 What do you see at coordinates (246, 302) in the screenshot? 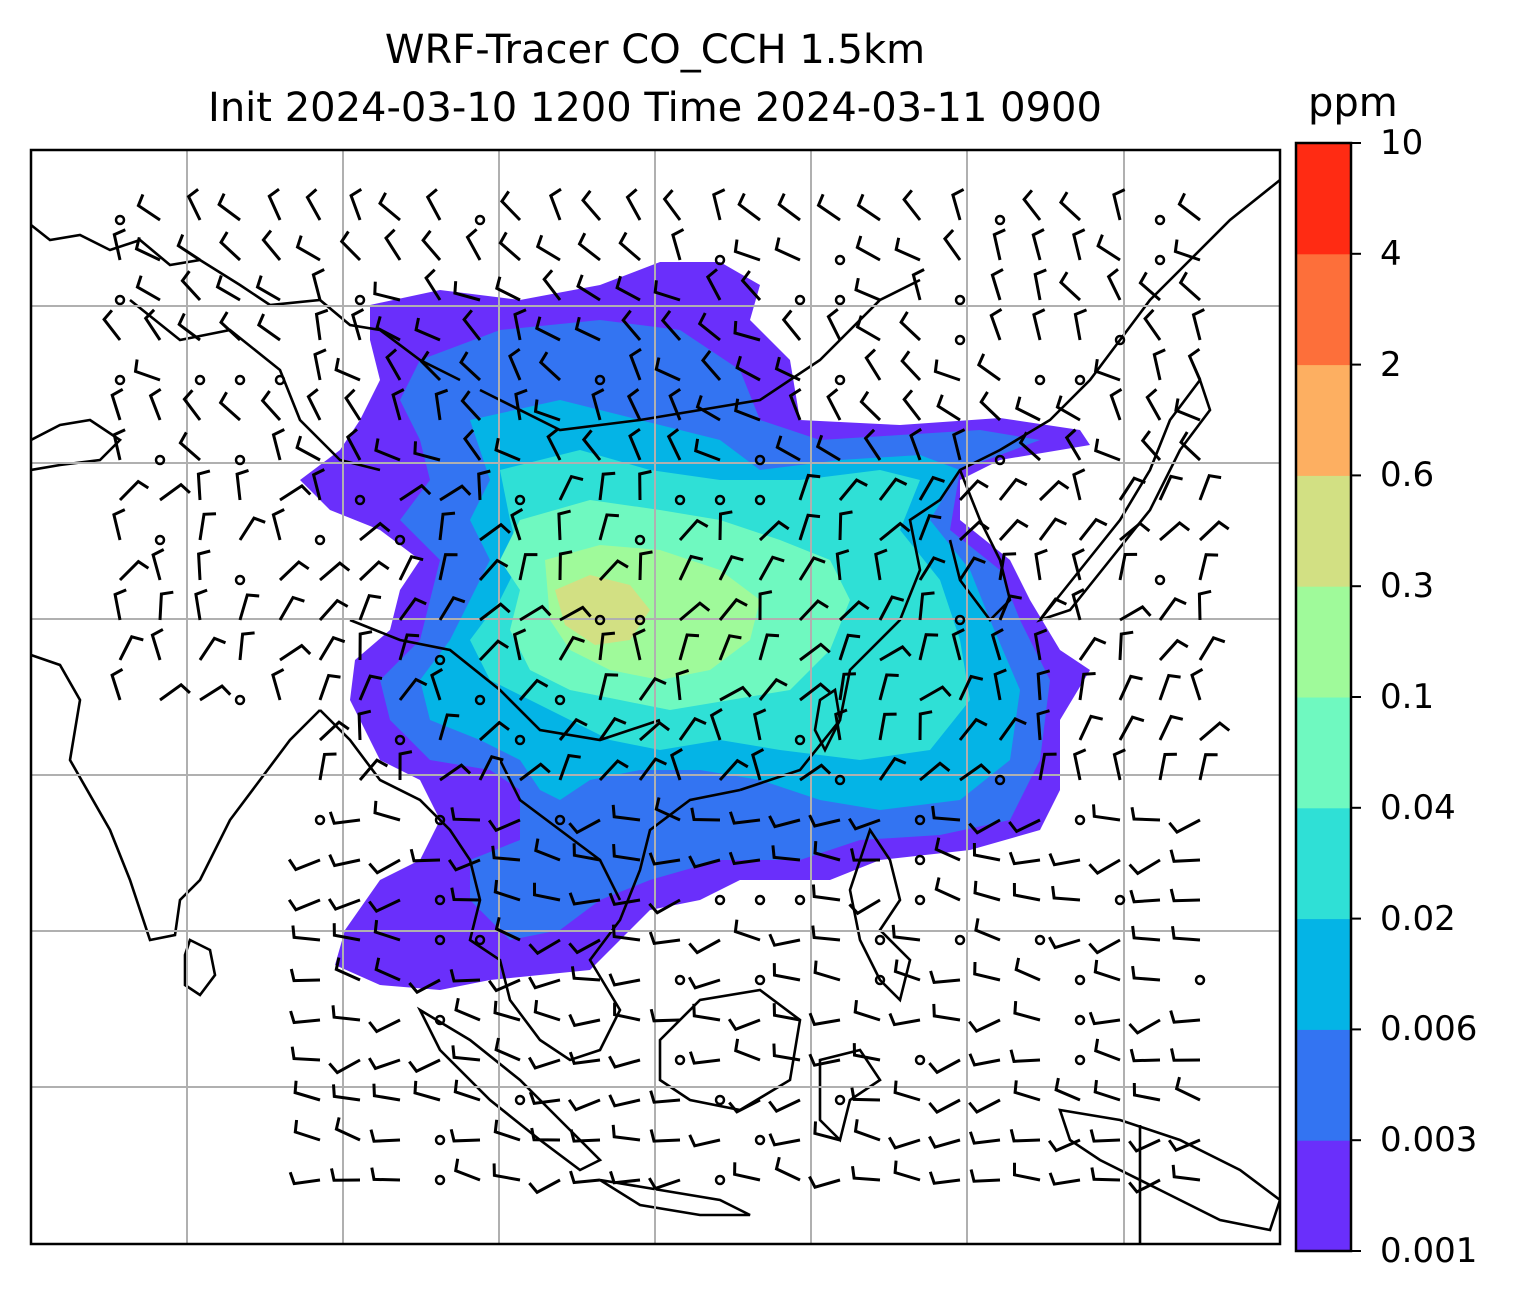
I see `coast-europe-arabia` at bounding box center [246, 302].